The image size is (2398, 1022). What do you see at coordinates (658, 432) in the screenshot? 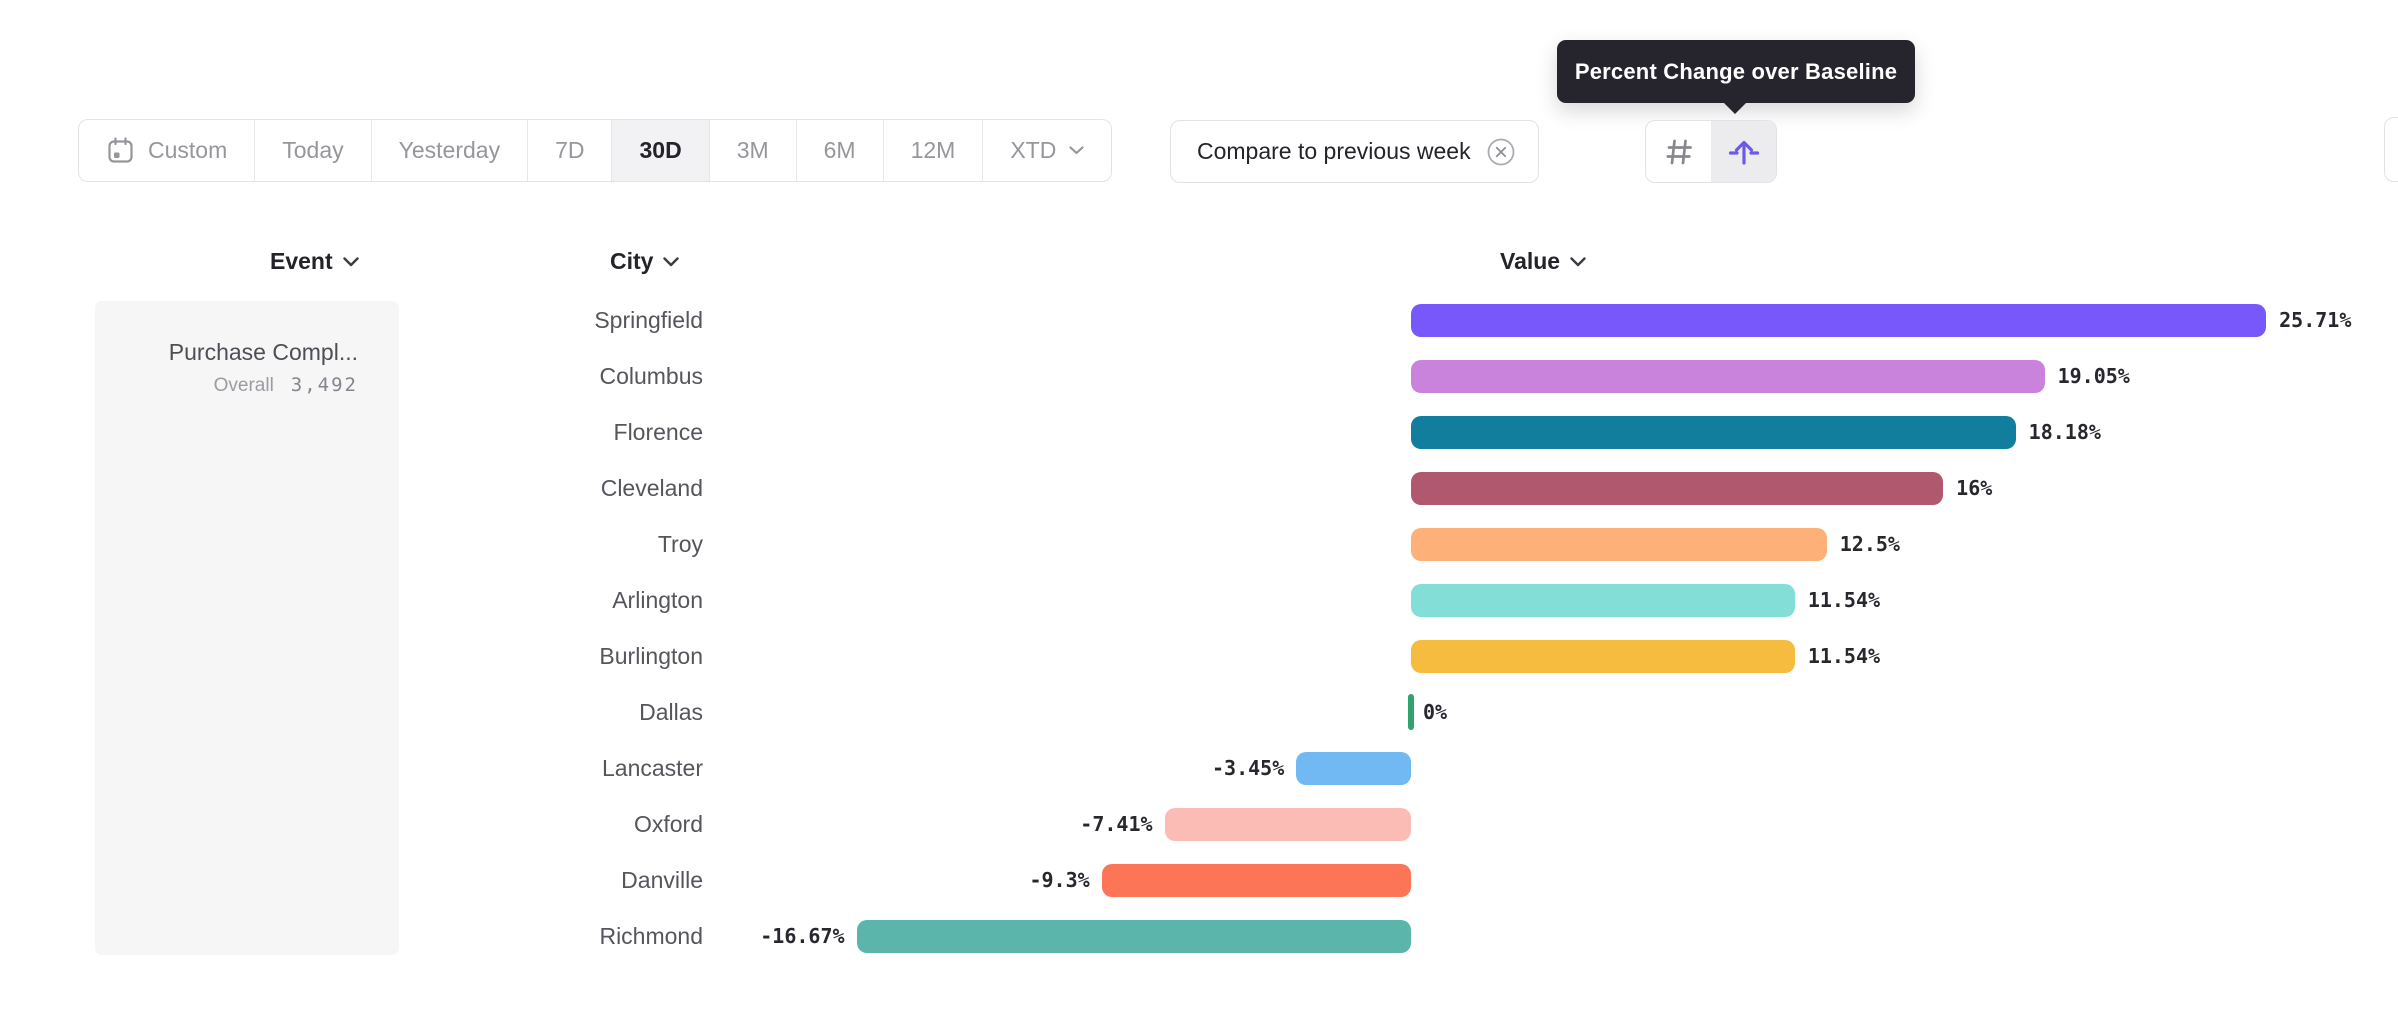
I see `city-label: Florence` at bounding box center [658, 432].